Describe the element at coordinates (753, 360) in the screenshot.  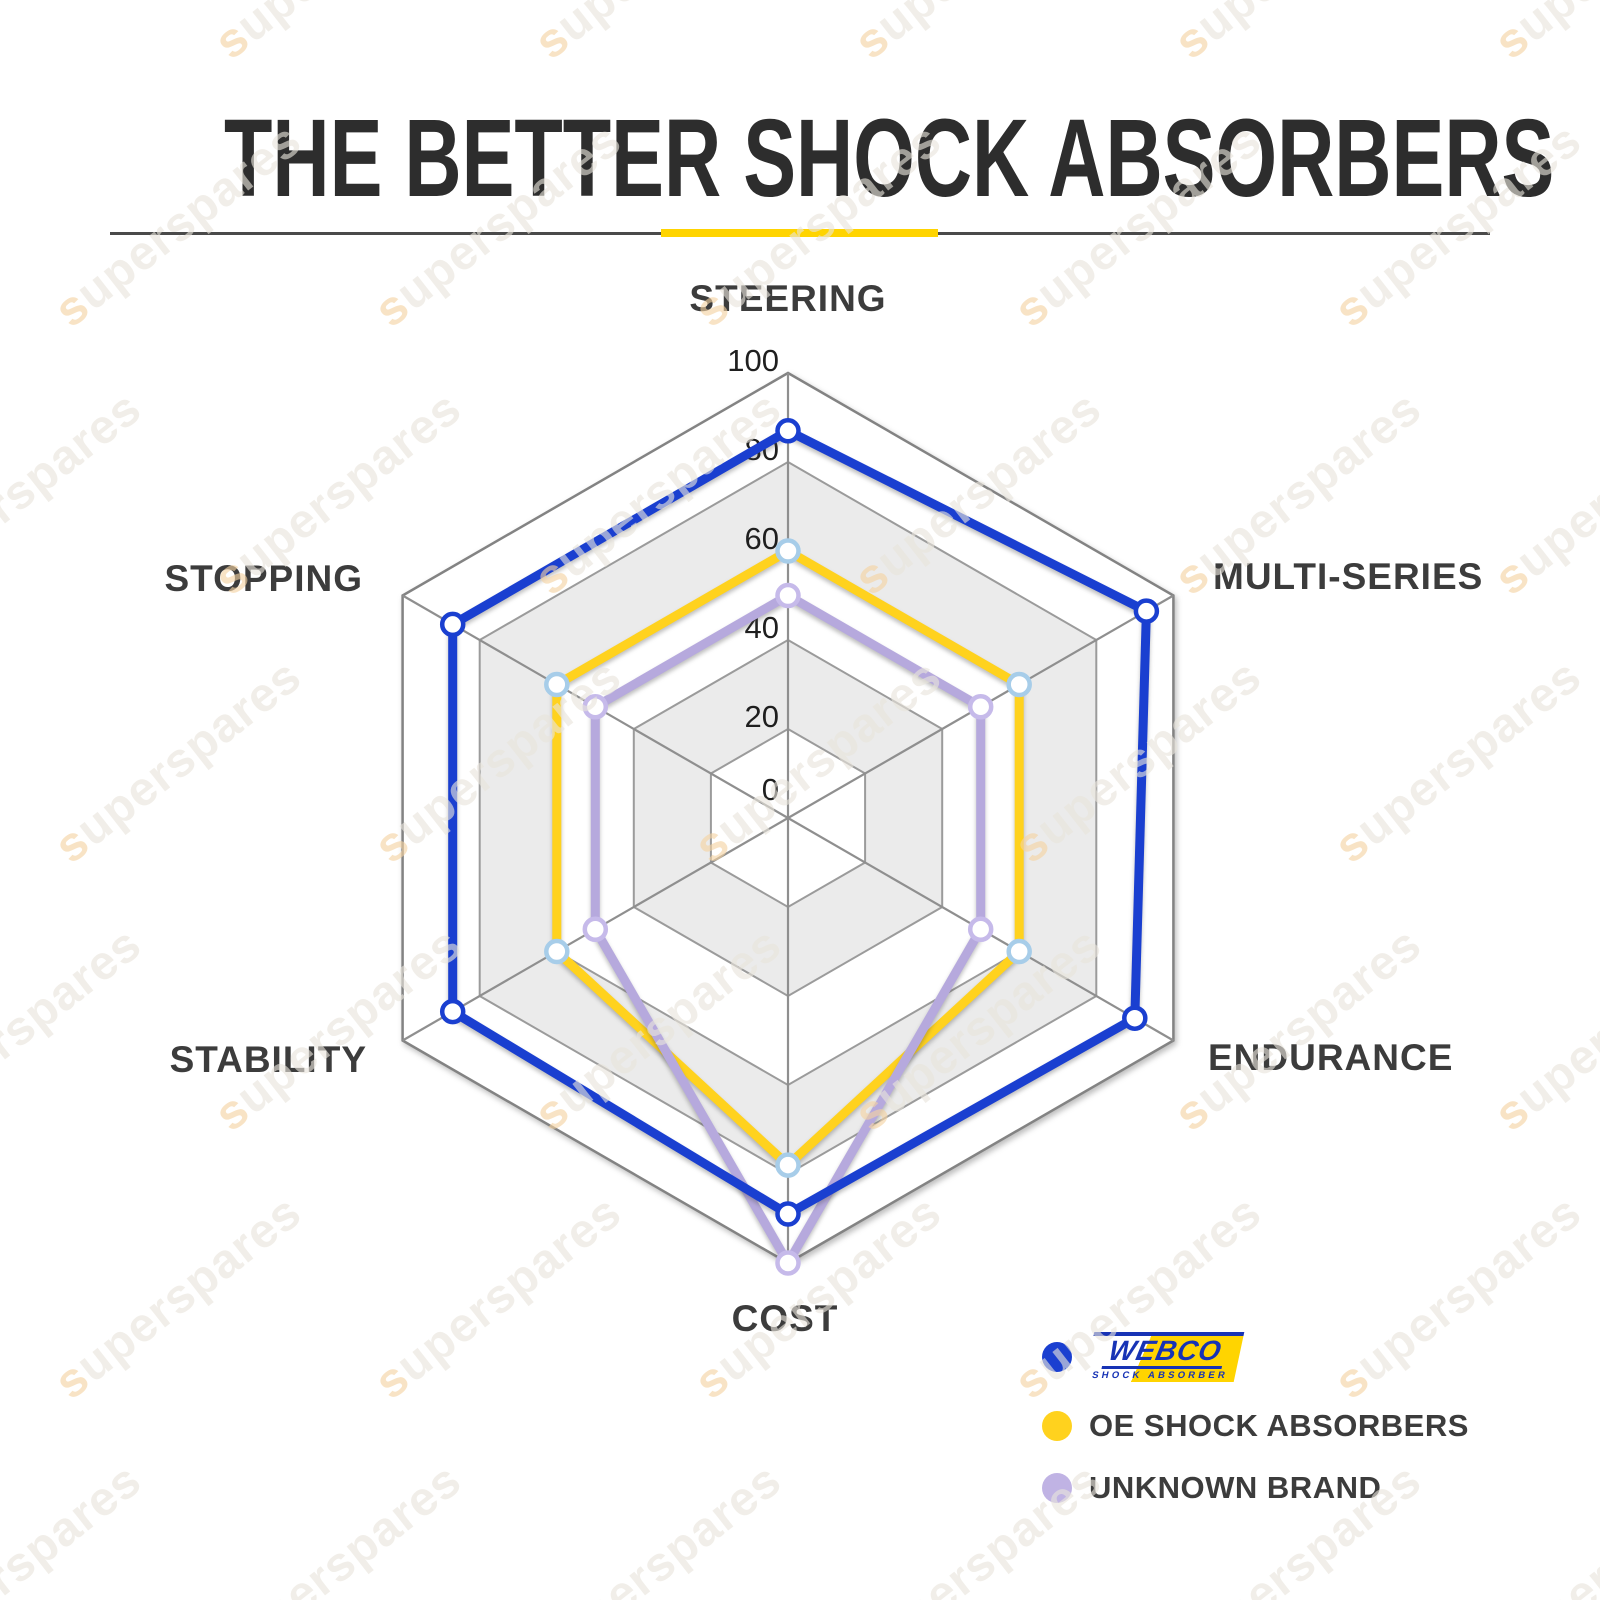
I see `tick-label-100: 100` at that location.